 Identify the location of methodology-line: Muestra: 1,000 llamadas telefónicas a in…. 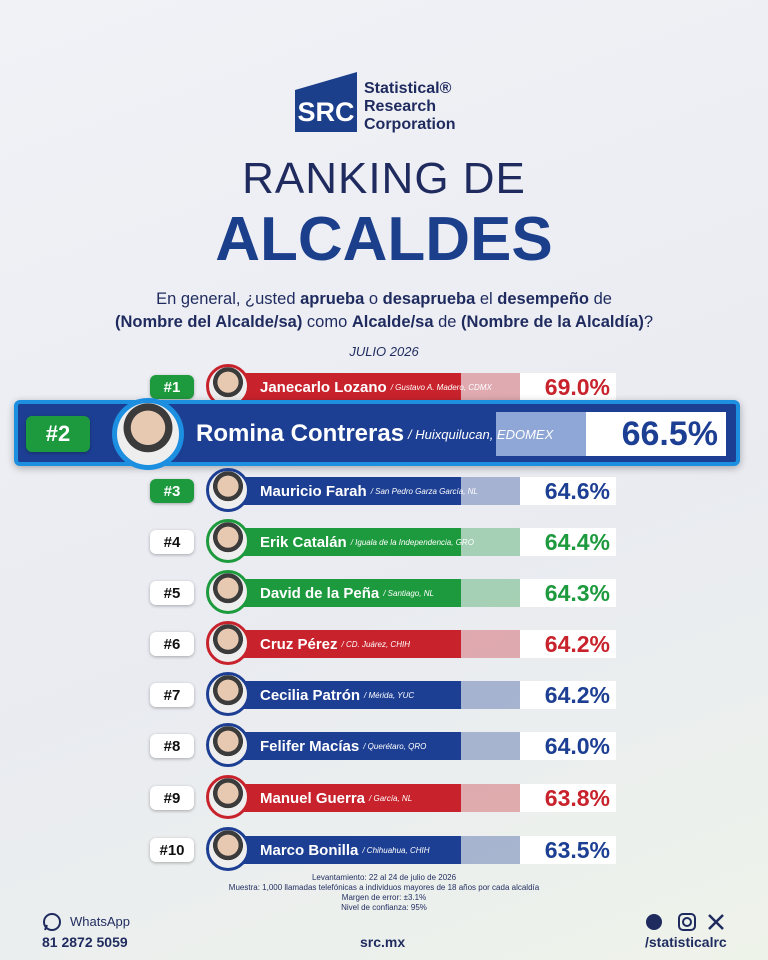
(384, 887).